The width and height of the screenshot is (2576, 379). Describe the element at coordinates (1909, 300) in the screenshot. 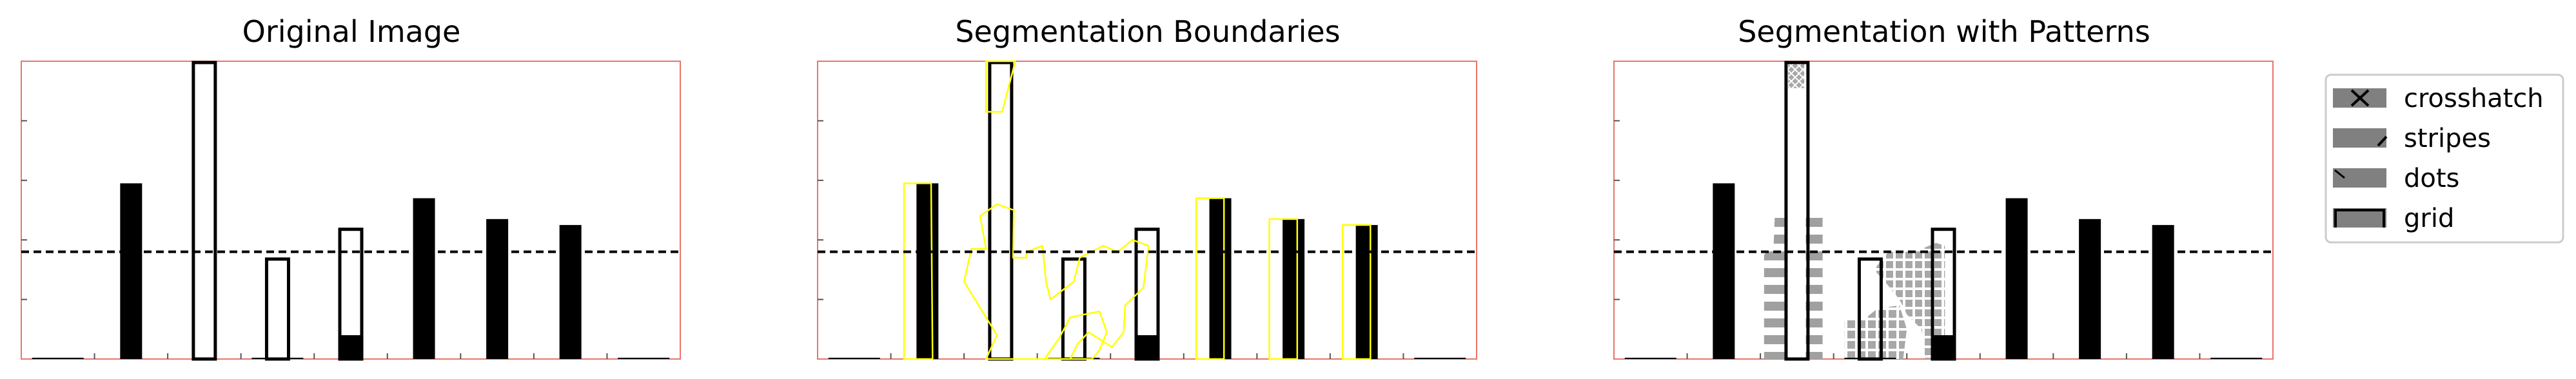

I see `pattern-region-grid` at that location.